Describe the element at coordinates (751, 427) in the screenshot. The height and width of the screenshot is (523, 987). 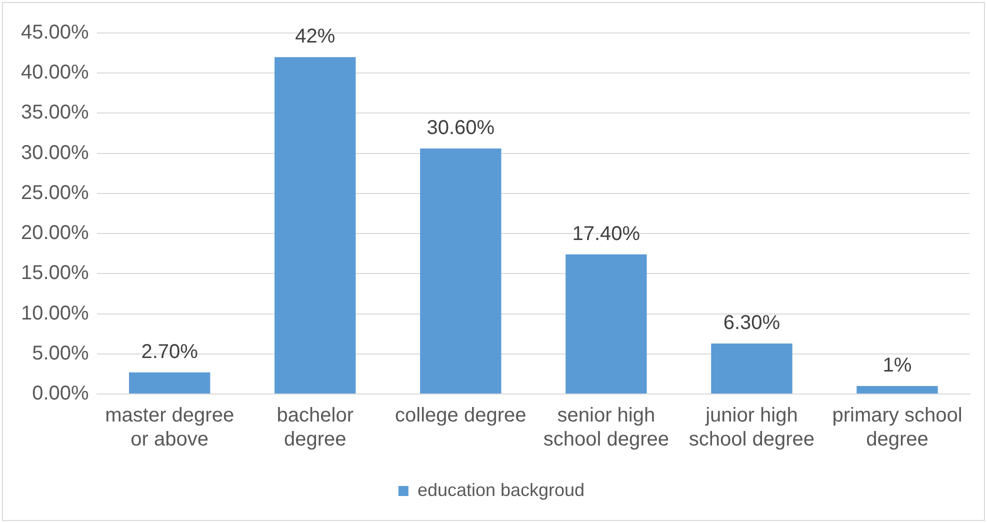
I see `x-tick-label: junior high school degree` at that location.